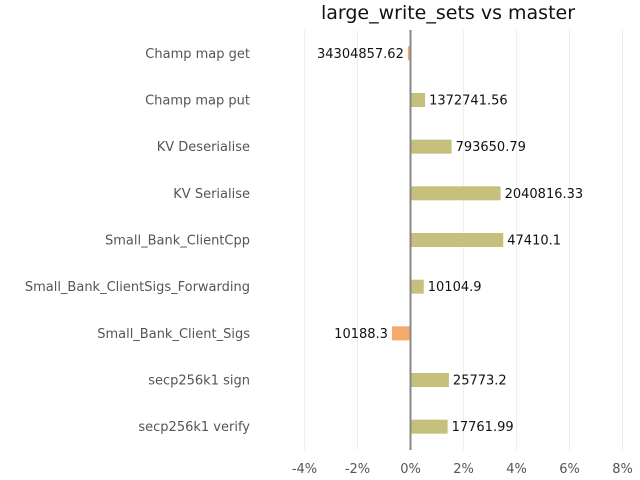 The width and height of the screenshot is (640, 480). What do you see at coordinates (534, 241) in the screenshot?
I see `value-label: 47410.1` at bounding box center [534, 241].